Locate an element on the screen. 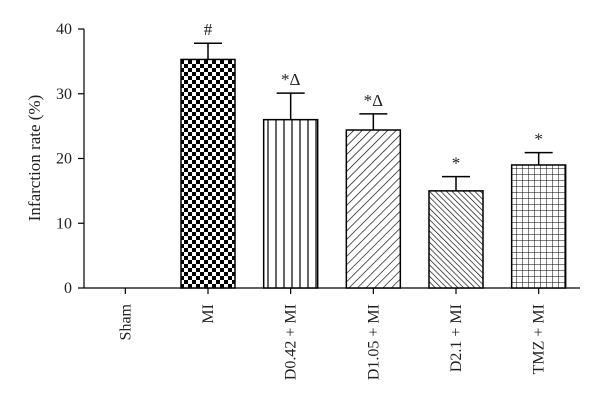  x-tick-label: D2.1 + MI is located at coordinates (456, 338).